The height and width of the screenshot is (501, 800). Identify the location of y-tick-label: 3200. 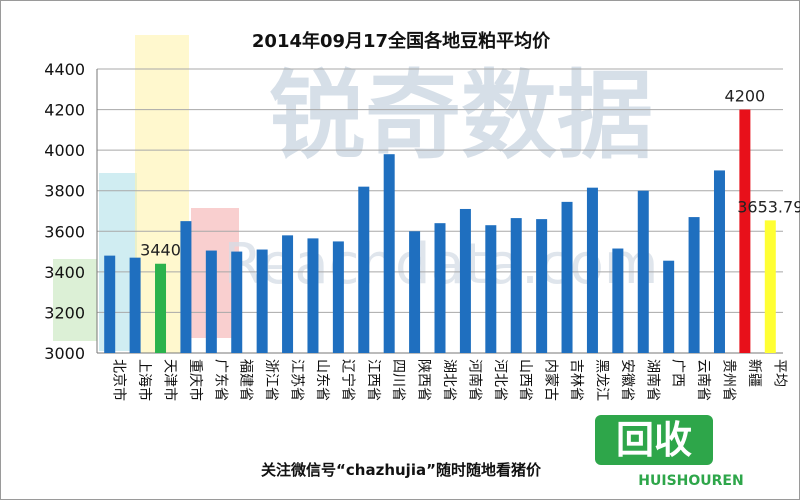
(64, 312).